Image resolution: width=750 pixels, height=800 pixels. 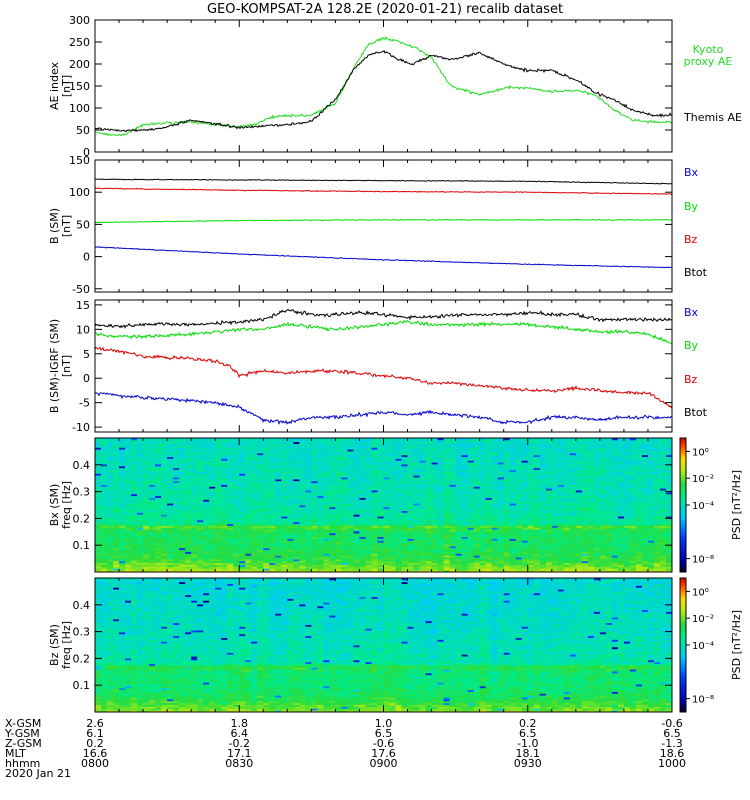 What do you see at coordinates (86, 378) in the screenshot?
I see `y-tick-label: 0` at bounding box center [86, 378].